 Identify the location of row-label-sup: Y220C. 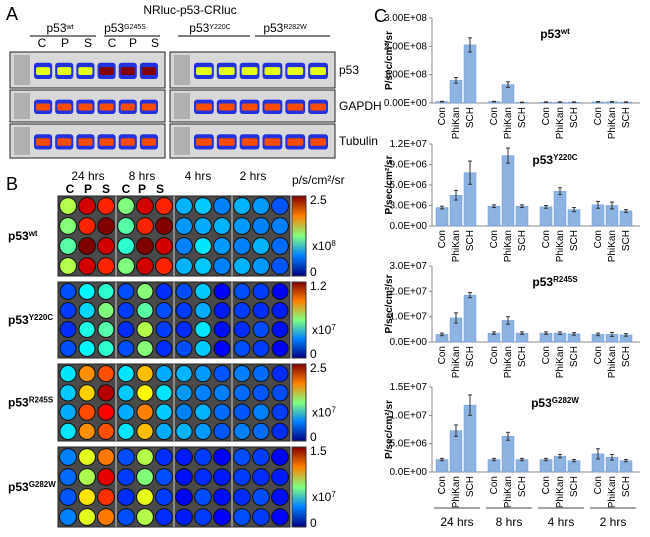
(41, 317).